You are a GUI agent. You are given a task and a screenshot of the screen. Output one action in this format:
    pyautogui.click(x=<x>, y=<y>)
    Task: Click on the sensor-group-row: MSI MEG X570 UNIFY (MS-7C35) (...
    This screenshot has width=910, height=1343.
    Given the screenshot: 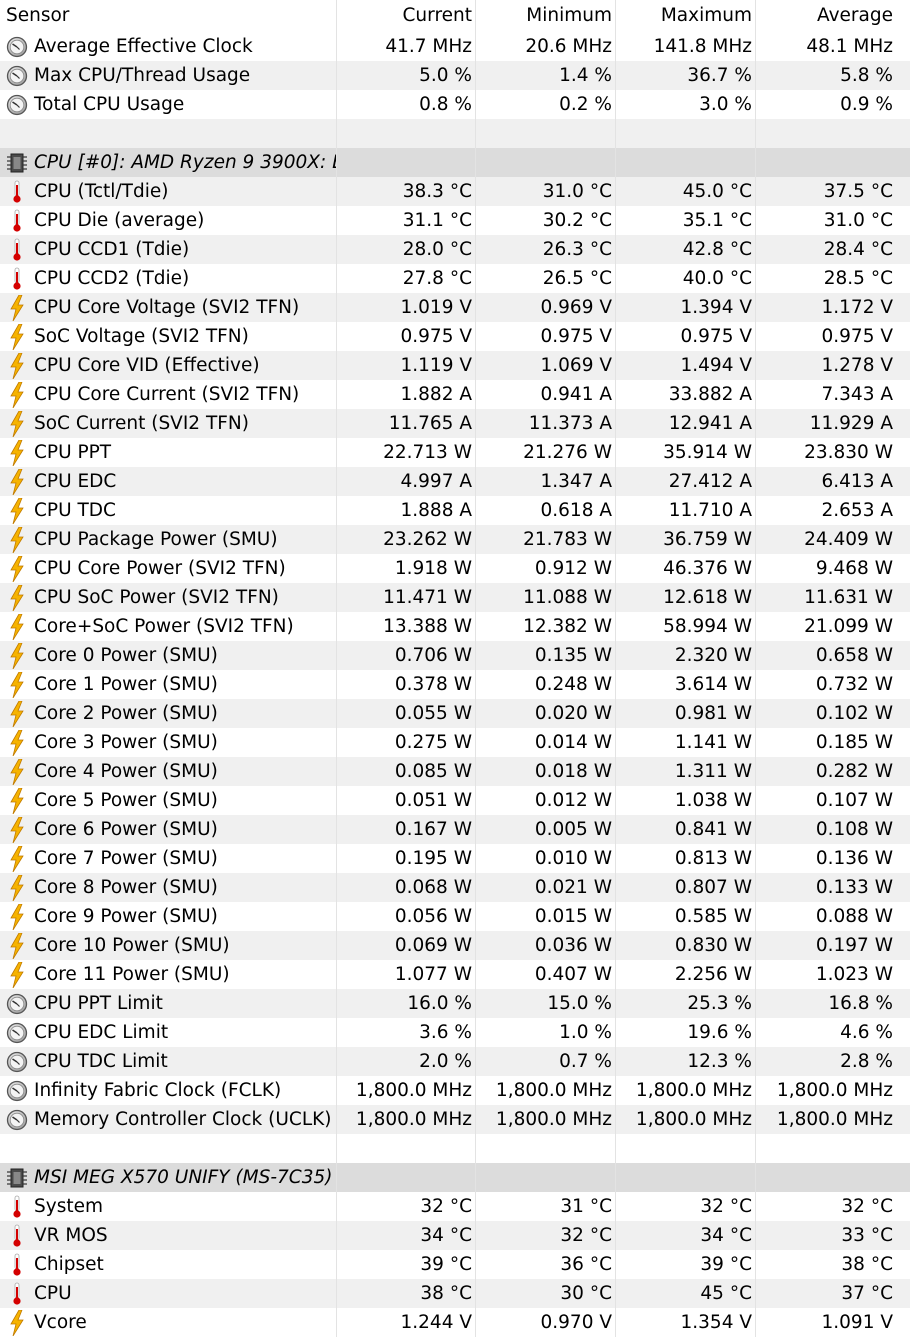 What is the action you would take?
    pyautogui.click(x=455, y=1177)
    